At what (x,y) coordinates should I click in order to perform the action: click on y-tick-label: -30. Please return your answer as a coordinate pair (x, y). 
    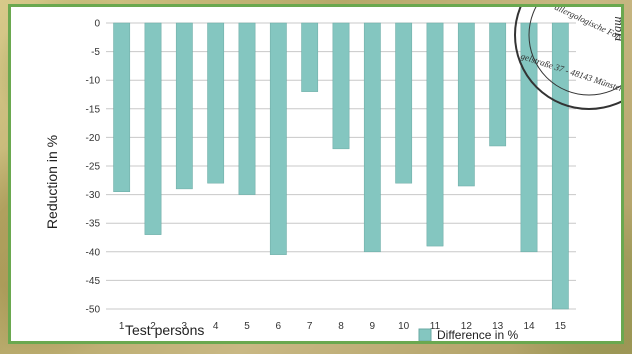
    Looking at the image, I should click on (93, 195).